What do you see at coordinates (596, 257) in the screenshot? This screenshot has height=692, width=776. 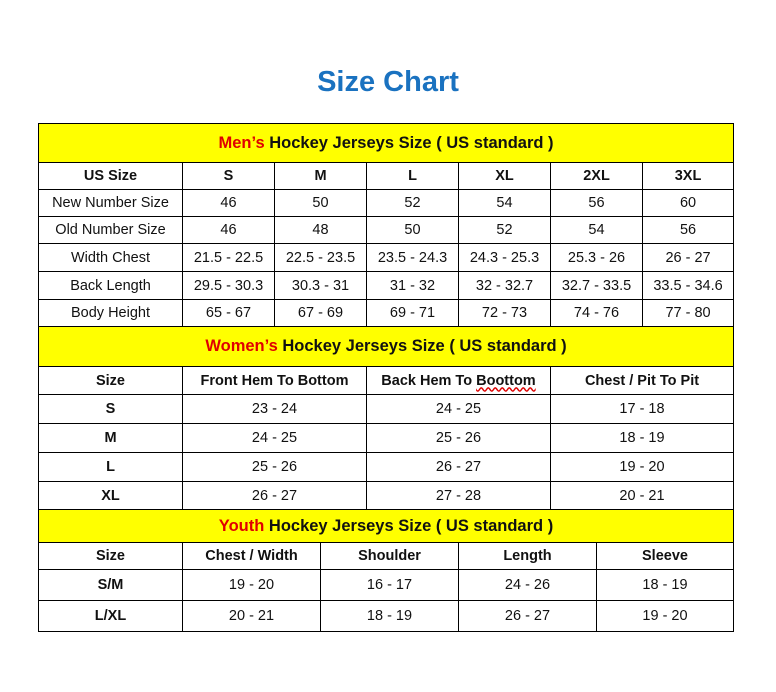 I see `table-cell: 25.3 - 26` at bounding box center [596, 257].